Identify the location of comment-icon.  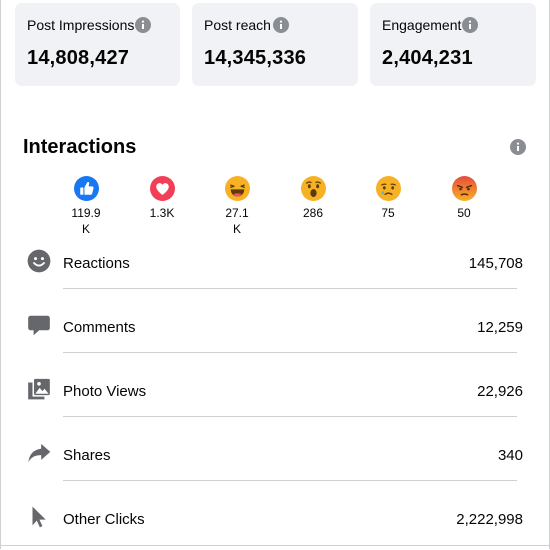
(39, 325).